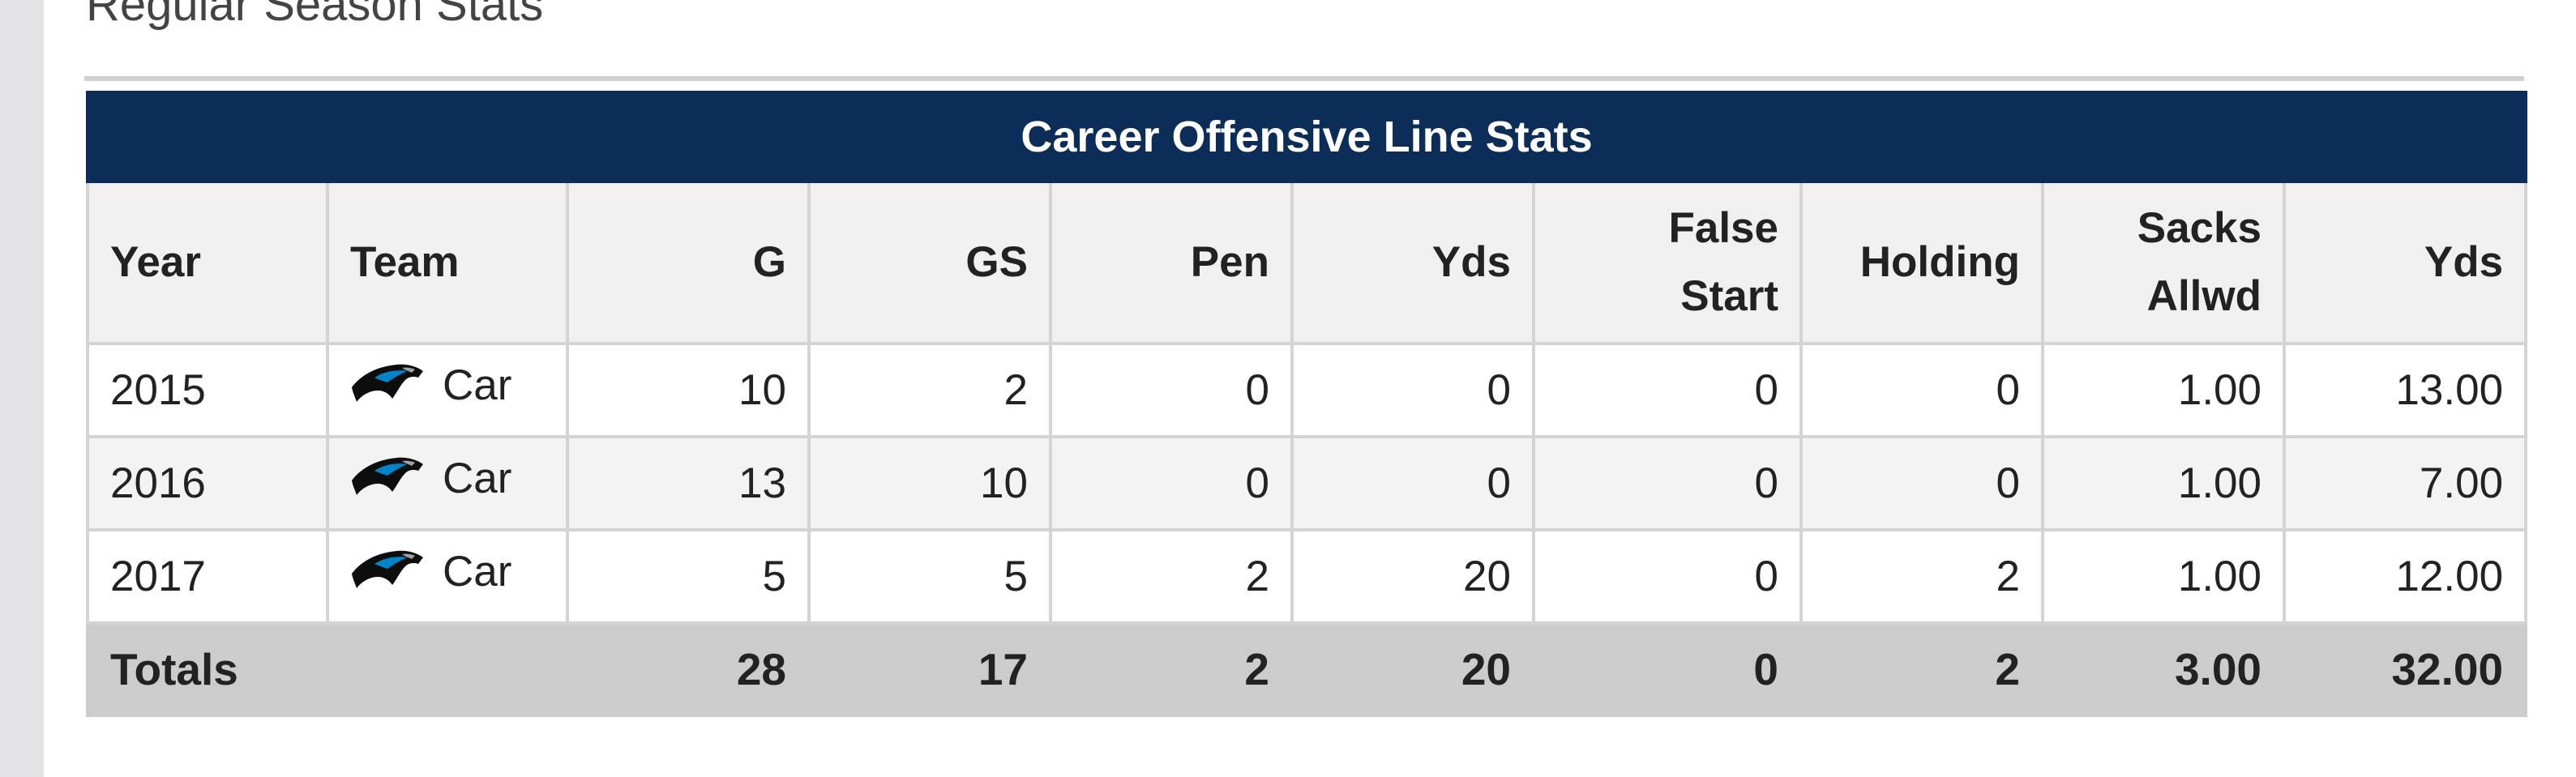 The image size is (2576, 777). Describe the element at coordinates (1171, 669) in the screenshot. I see `total-penalties: 2` at that location.